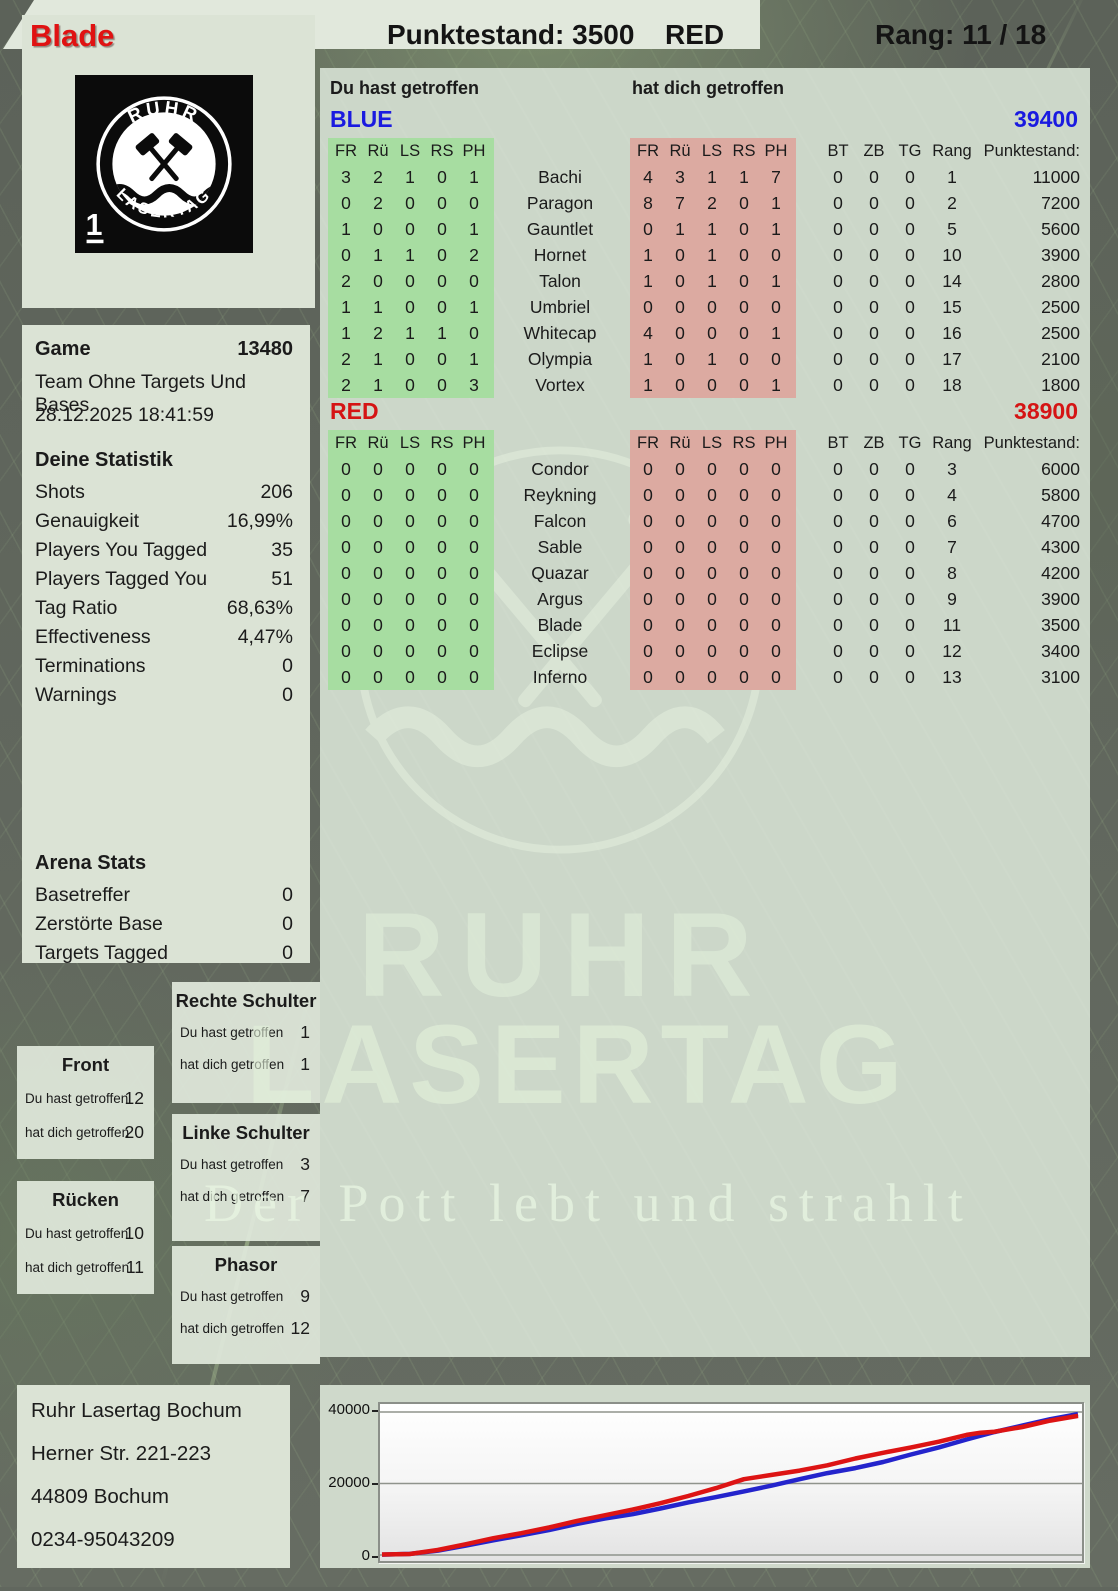  Describe the element at coordinates (705, 385) in the screenshot. I see `table-row: 2 1 0 0 3 Vortex 1 0 0 0 1 0 0 0 18 1800` at that location.